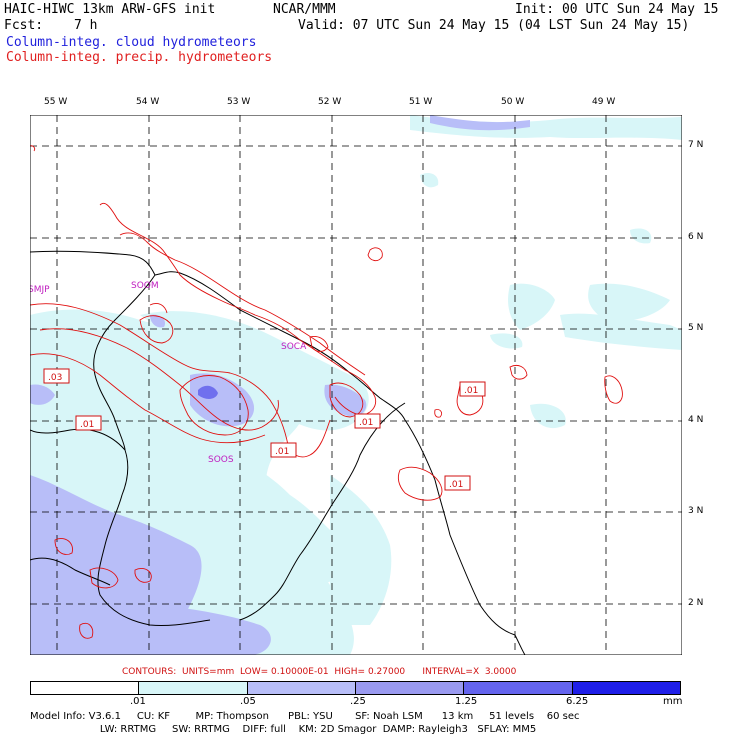  Describe the element at coordinates (239, 102) in the screenshot. I see `lon-tick: 53 W` at that location.